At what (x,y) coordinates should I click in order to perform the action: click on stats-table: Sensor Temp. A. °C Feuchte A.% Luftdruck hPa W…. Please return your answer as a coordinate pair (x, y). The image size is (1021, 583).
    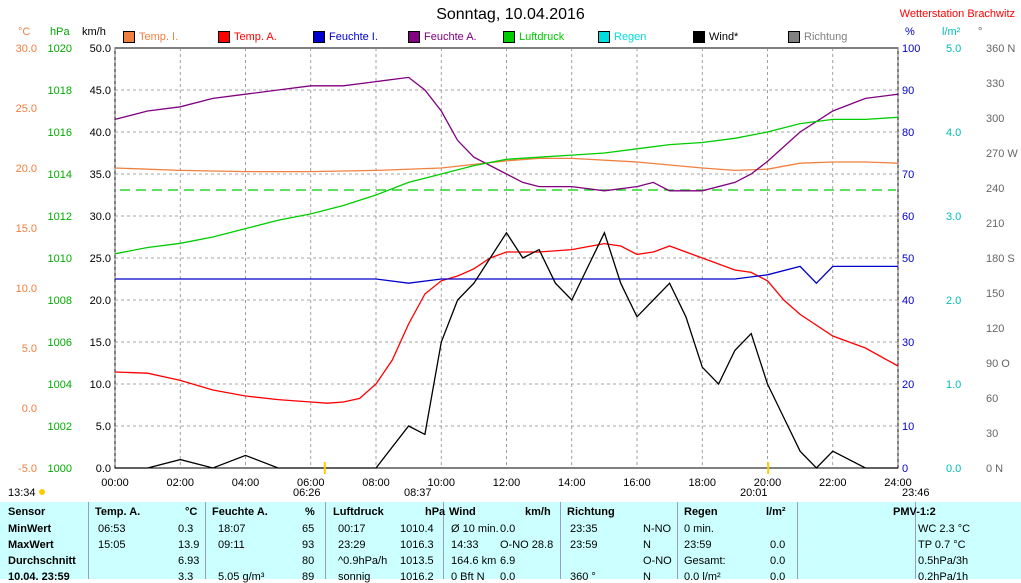
    Looking at the image, I should click on (510, 542).